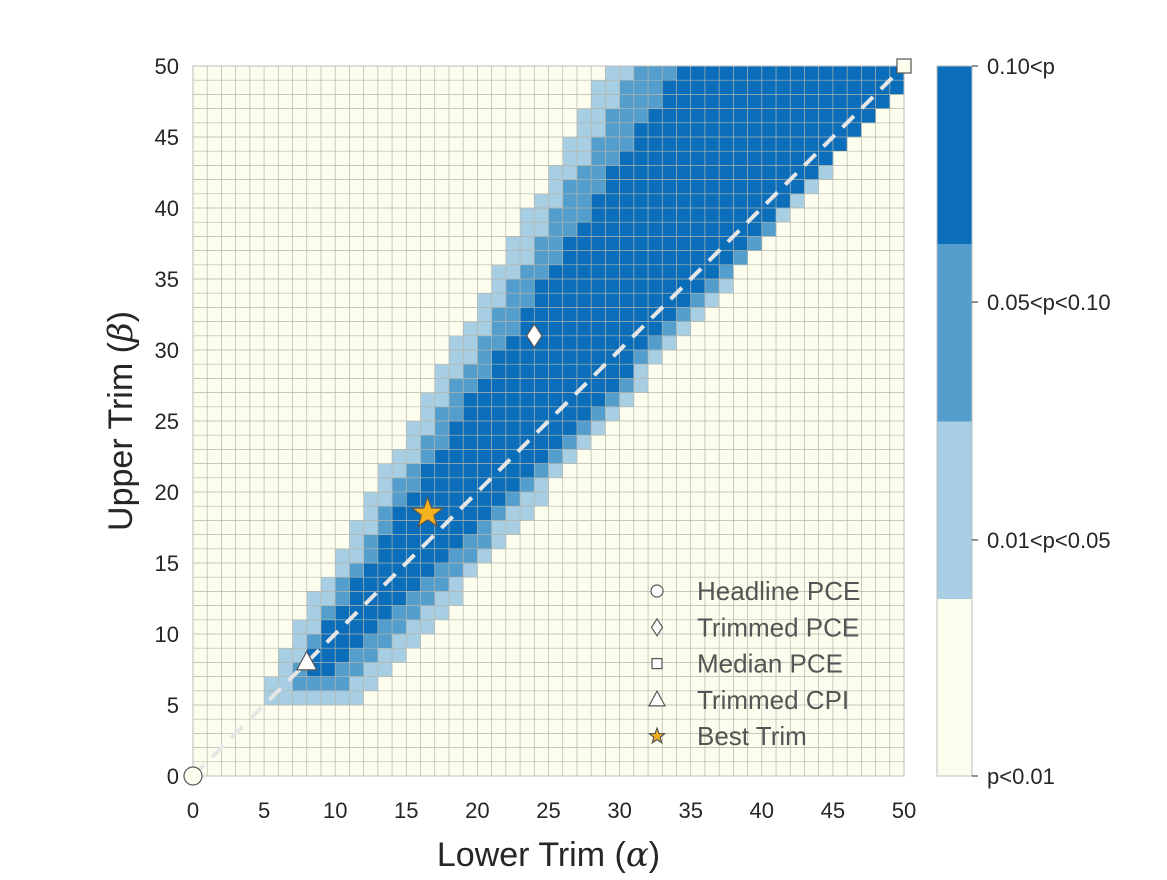 The height and width of the screenshot is (880, 1167). I want to click on colorbar-segment, so click(954, 687).